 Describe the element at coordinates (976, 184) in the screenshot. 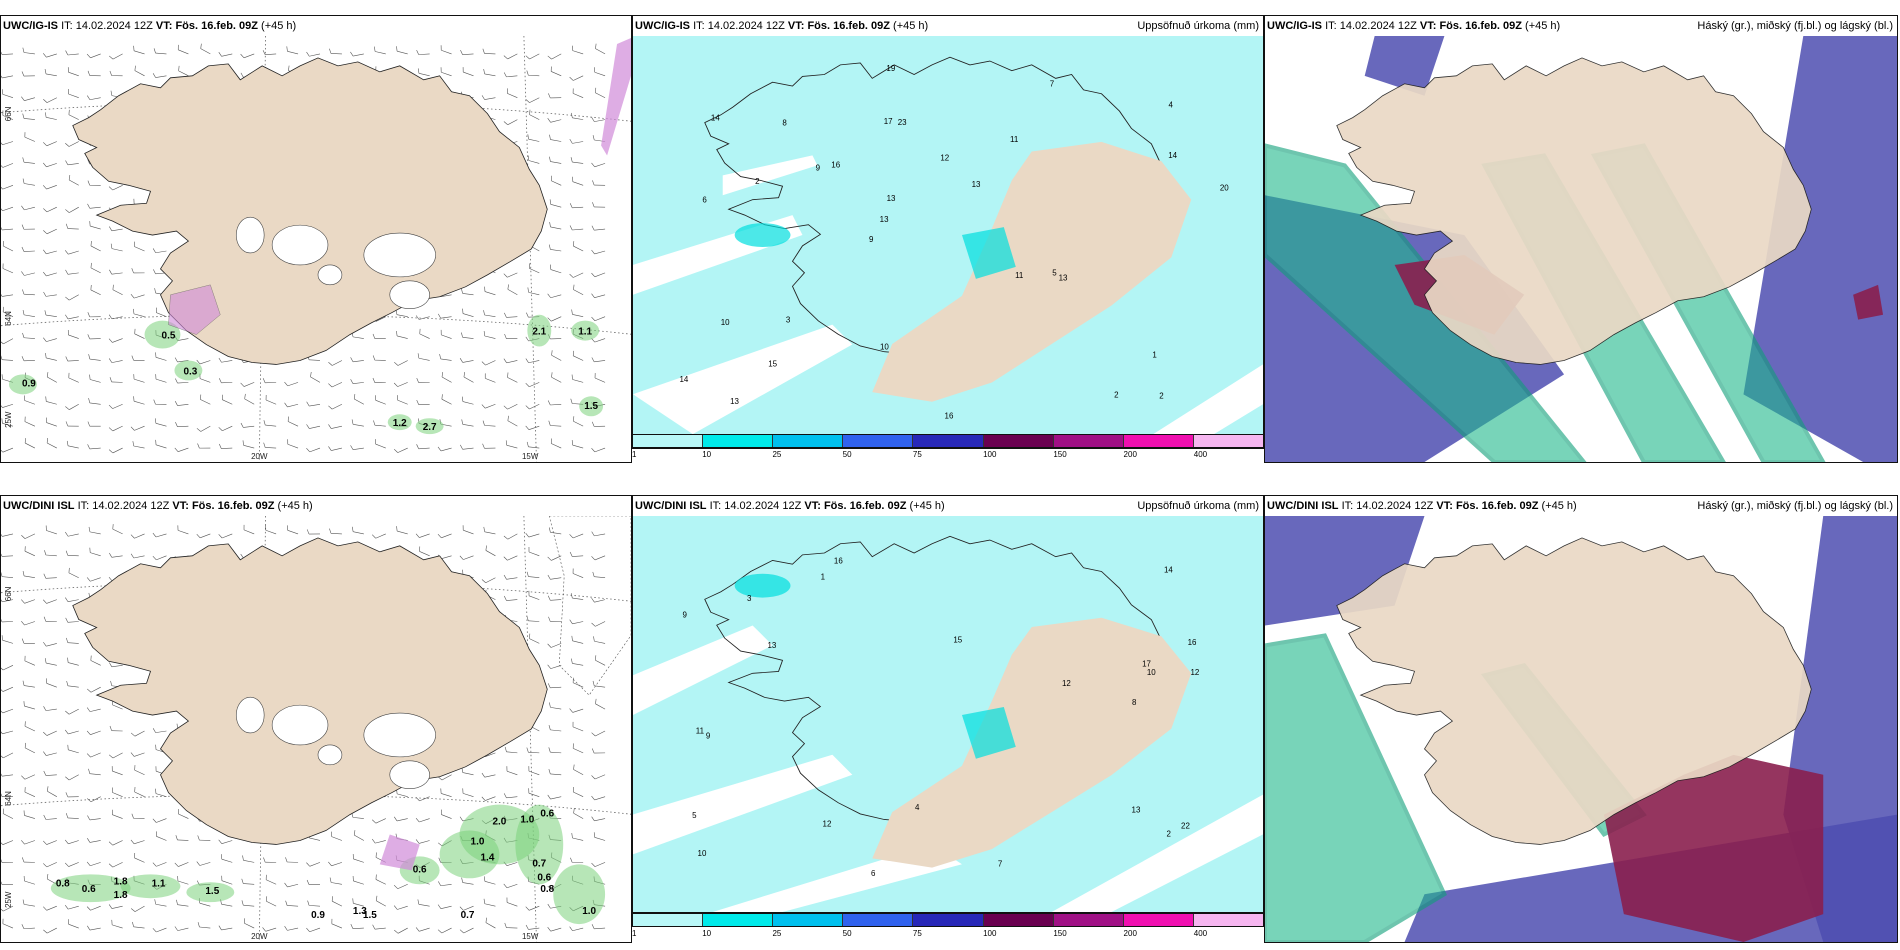

I see `precip-value-label: 13` at that location.